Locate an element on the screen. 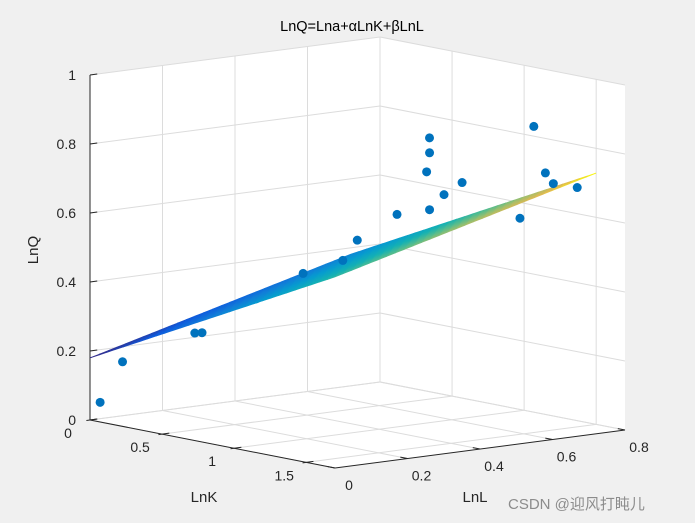 This screenshot has height=523, width=695. x-tick-label: 0 is located at coordinates (68, 433).